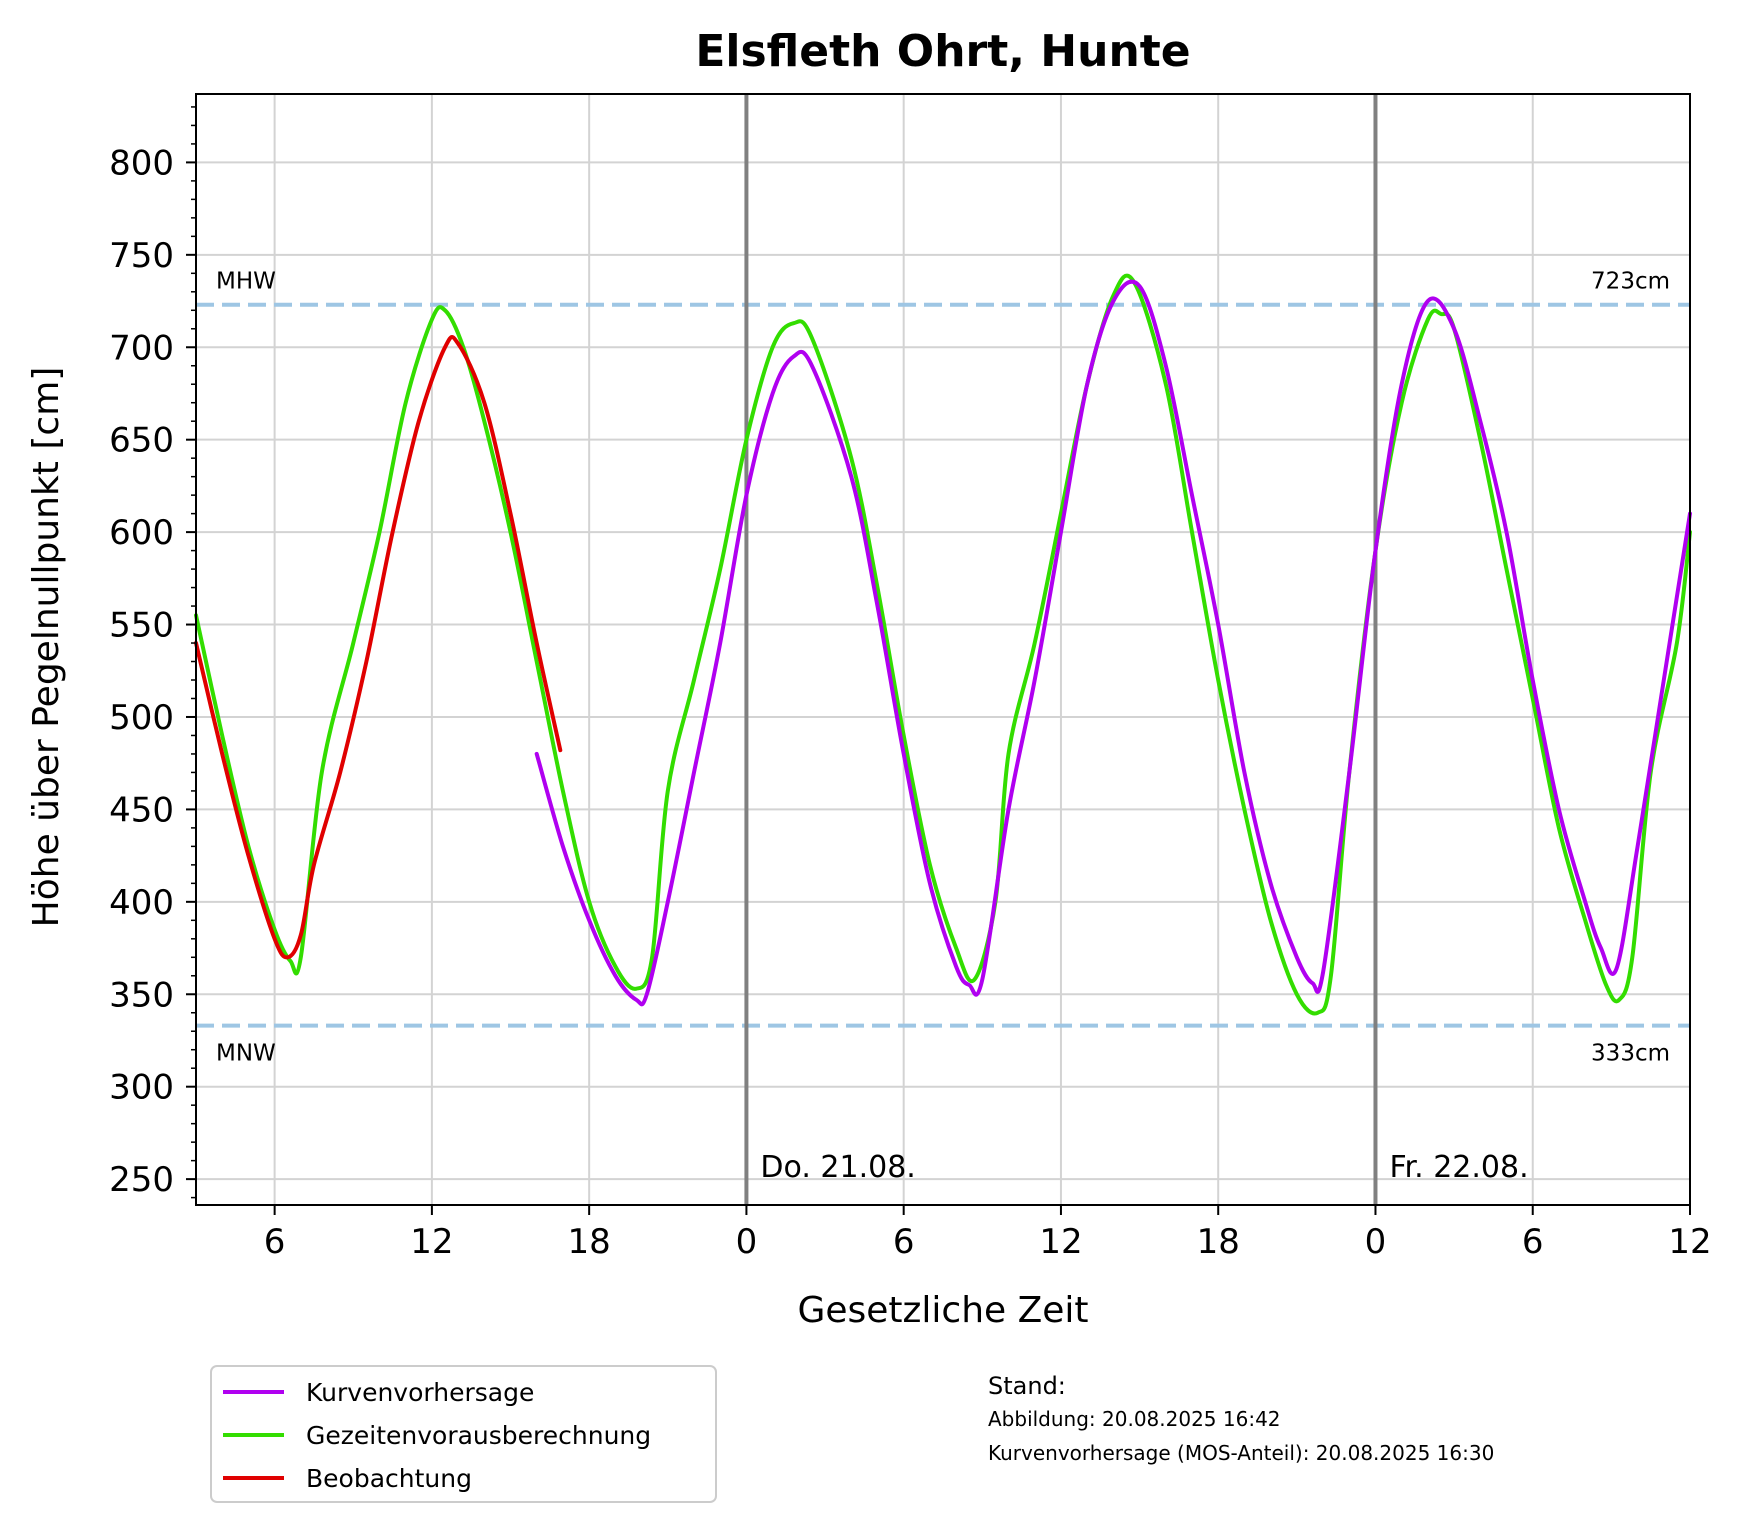 Image resolution: width=1739 pixels, height=1526 pixels. I want to click on legend-box, so click(463, 1434).